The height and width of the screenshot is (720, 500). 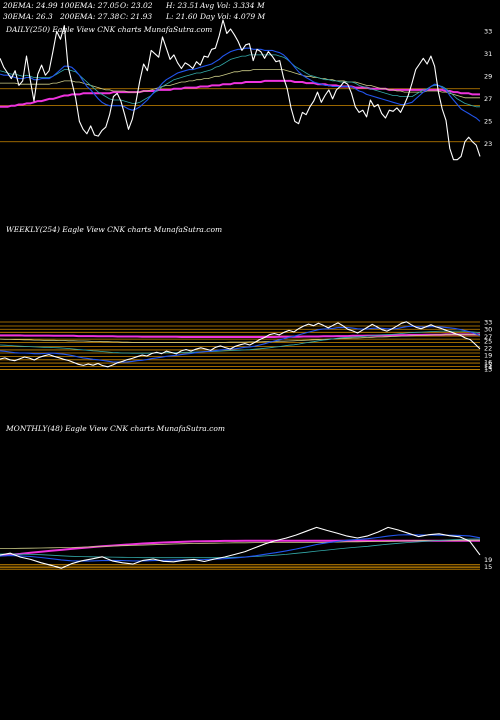 I want to click on header-avgvol: Avg Vol: 3.334 M, so click(x=232, y=5).